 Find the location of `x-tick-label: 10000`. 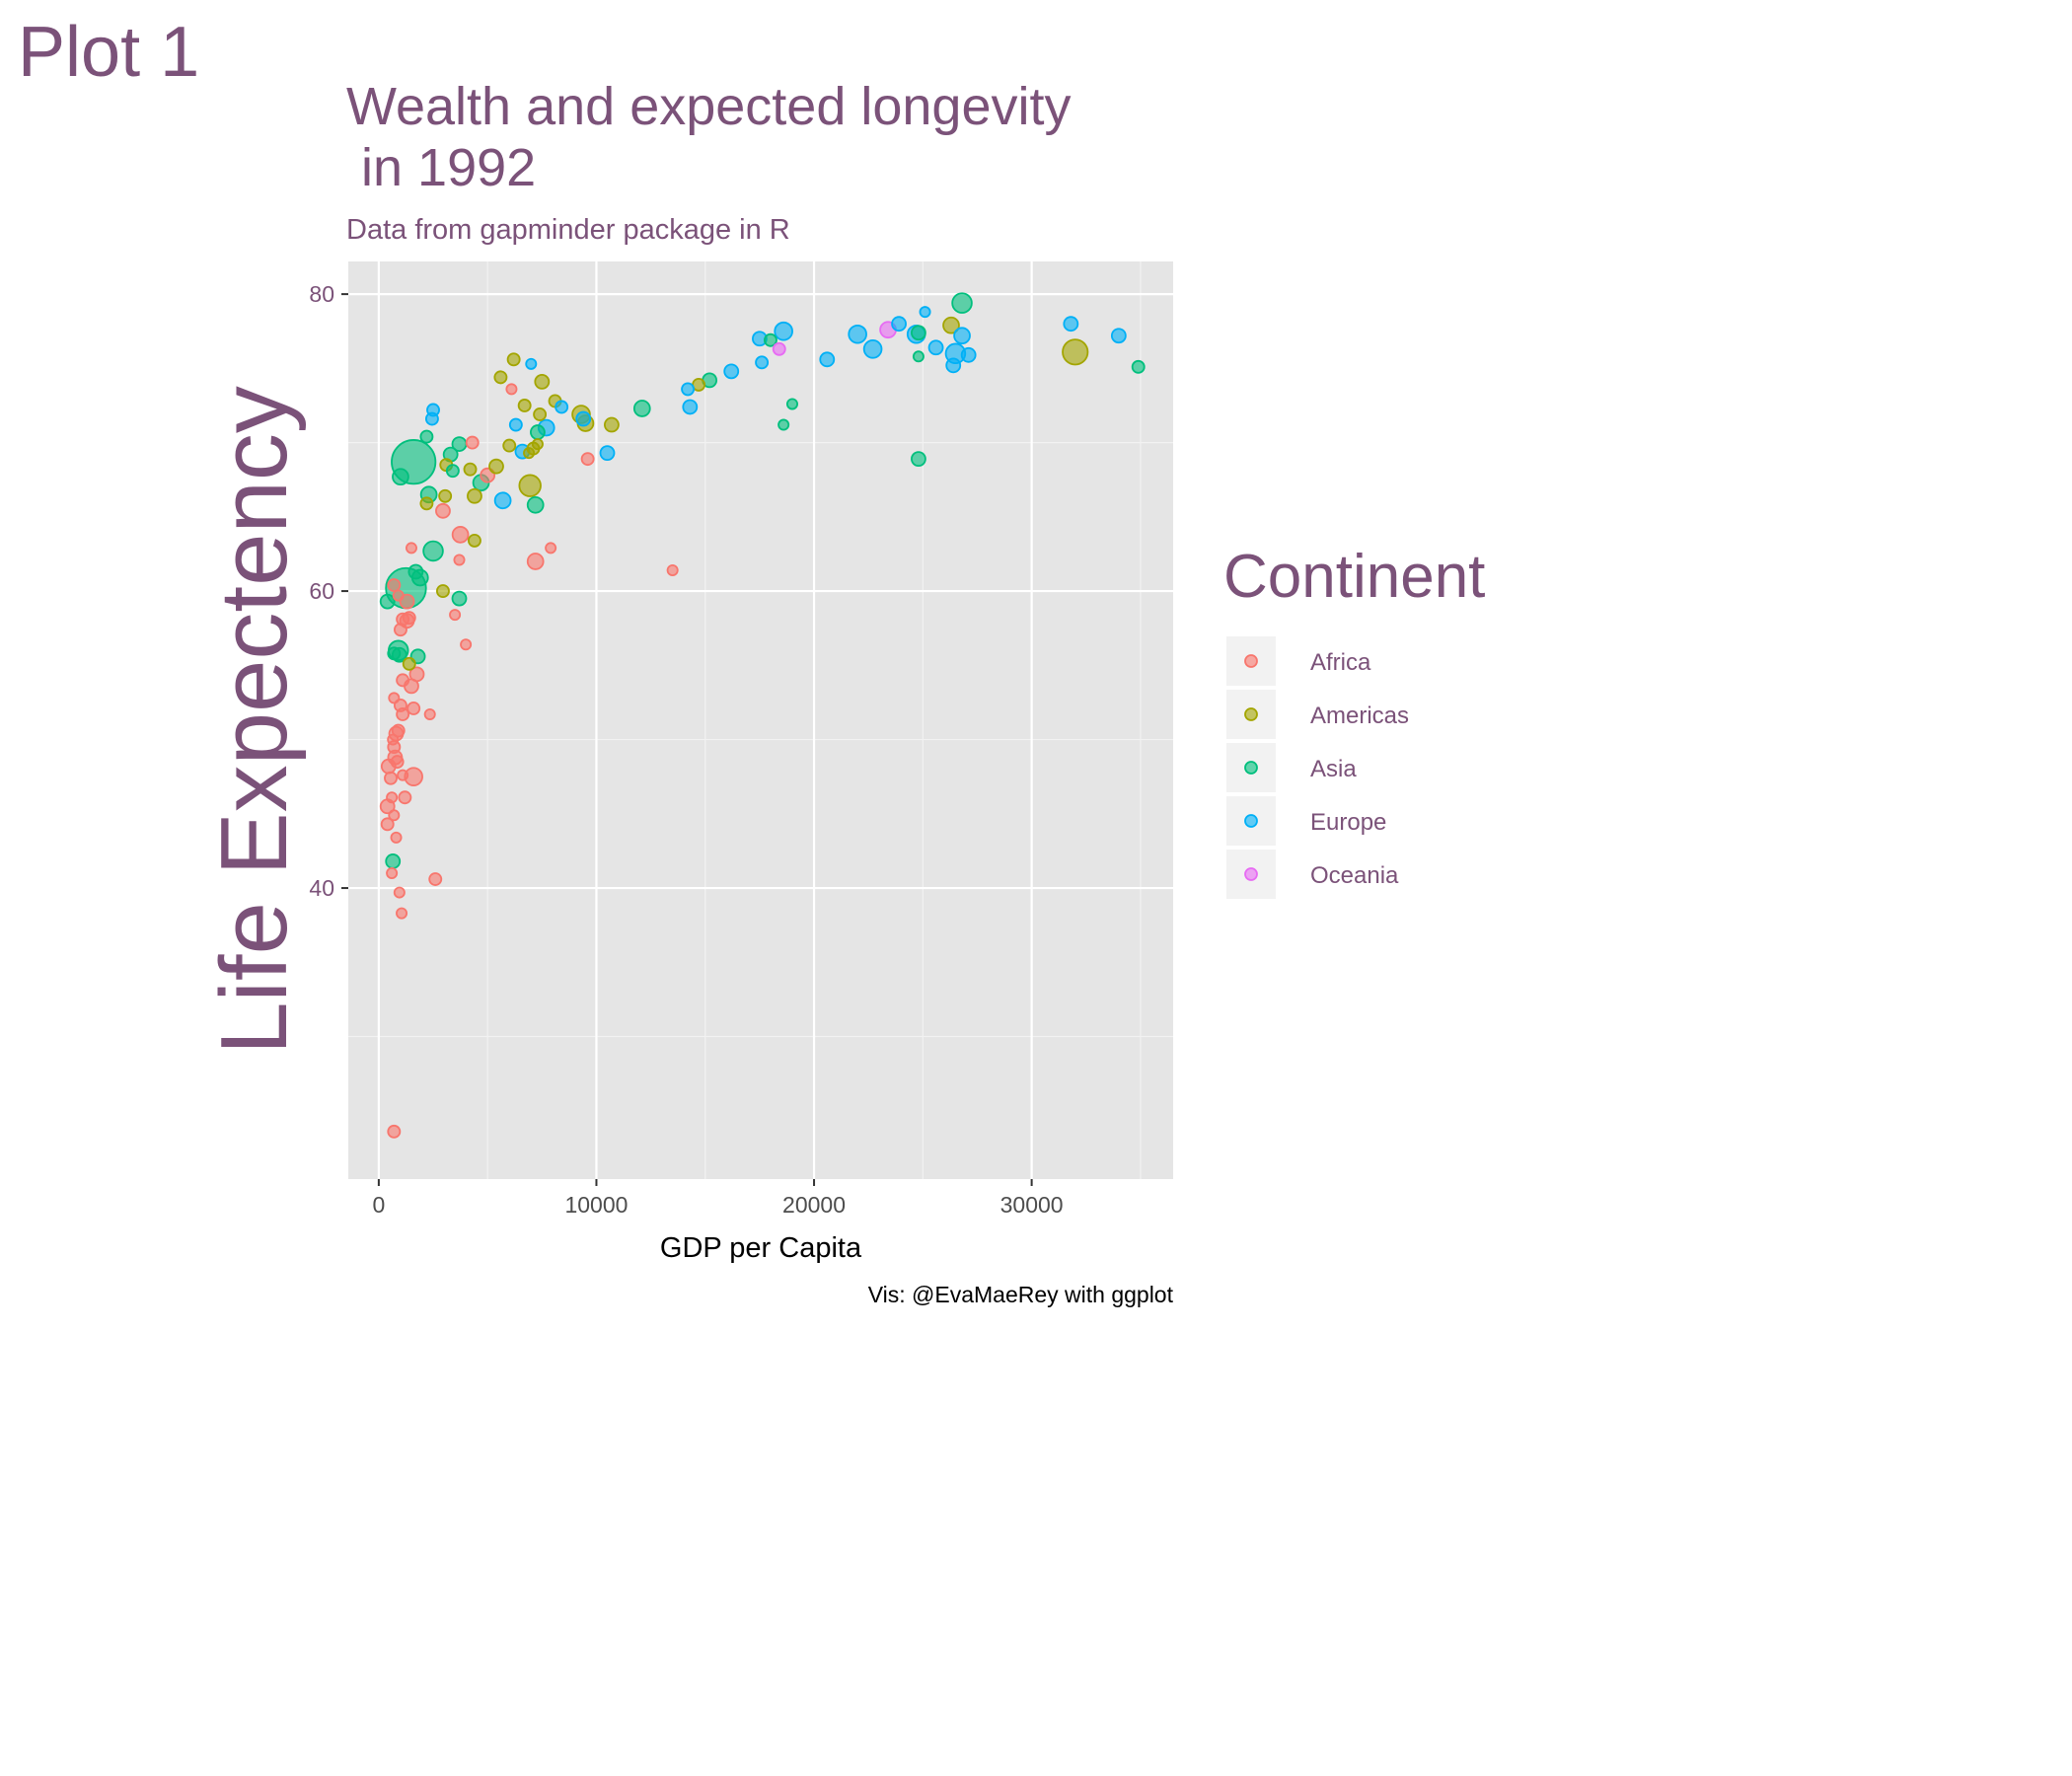

x-tick-label: 10000 is located at coordinates (596, 1205).